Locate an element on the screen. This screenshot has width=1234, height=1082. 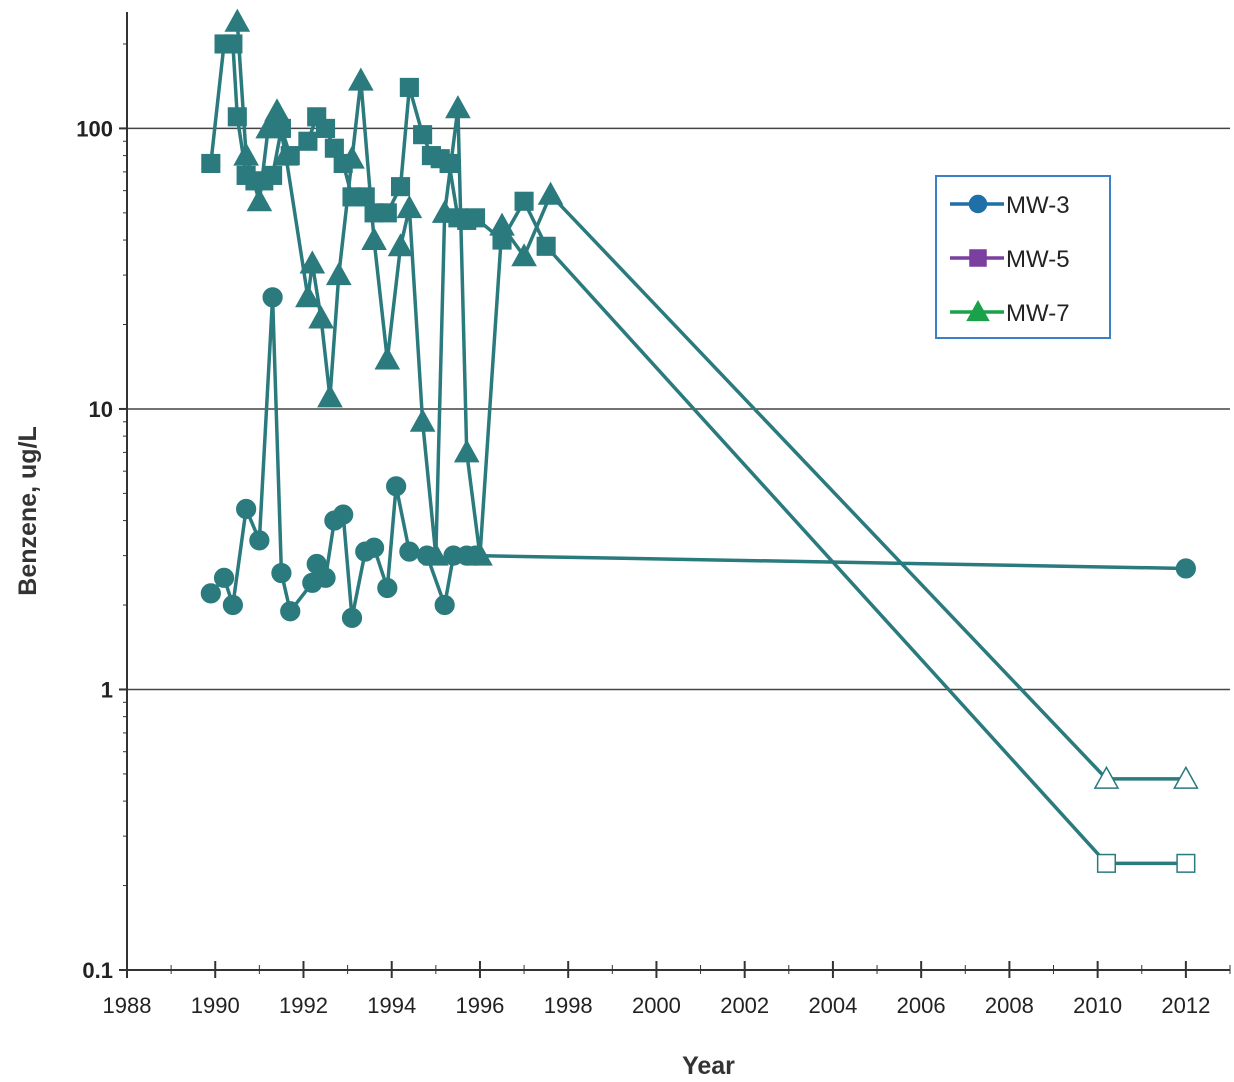
y-tick-label: 100 is located at coordinates (94, 128).